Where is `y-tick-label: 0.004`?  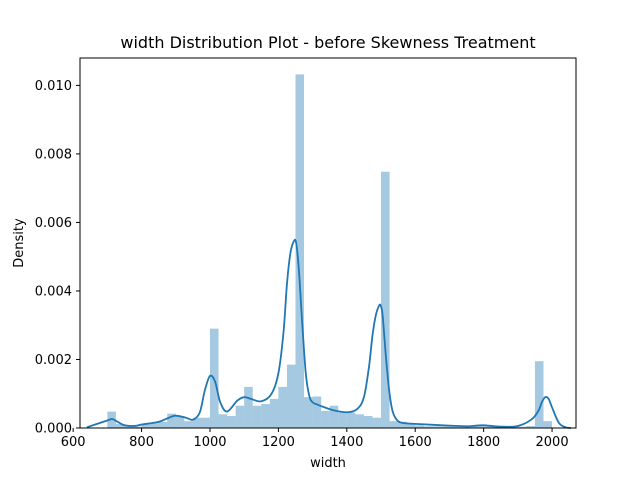
y-tick-label: 0.004 is located at coordinates (53, 291).